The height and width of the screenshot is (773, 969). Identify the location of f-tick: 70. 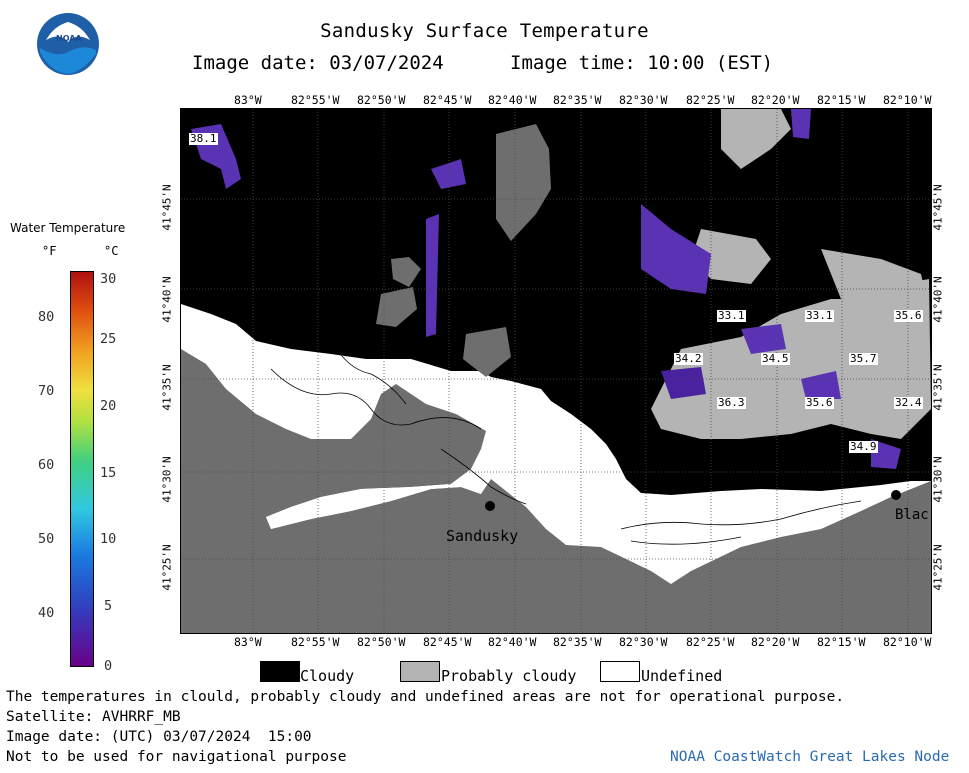
(46, 391).